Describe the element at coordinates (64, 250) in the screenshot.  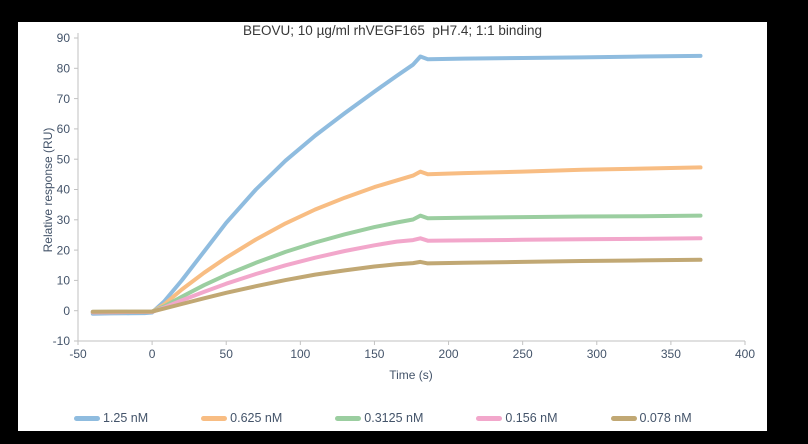
I see `y-tick-label: 20` at that location.